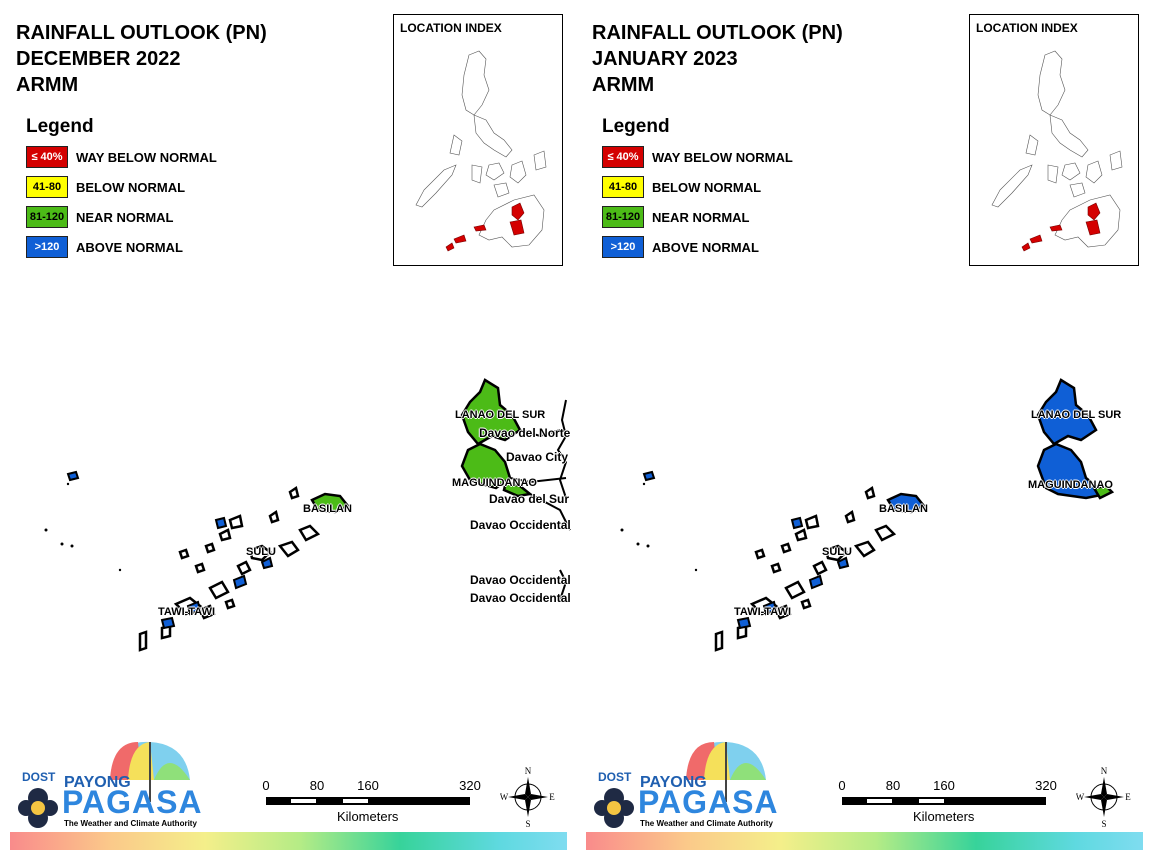 This screenshot has height=864, width=1152. Describe the element at coordinates (98, 59) in the screenshot. I see `title-line-2: DECEMBER 2022` at that location.